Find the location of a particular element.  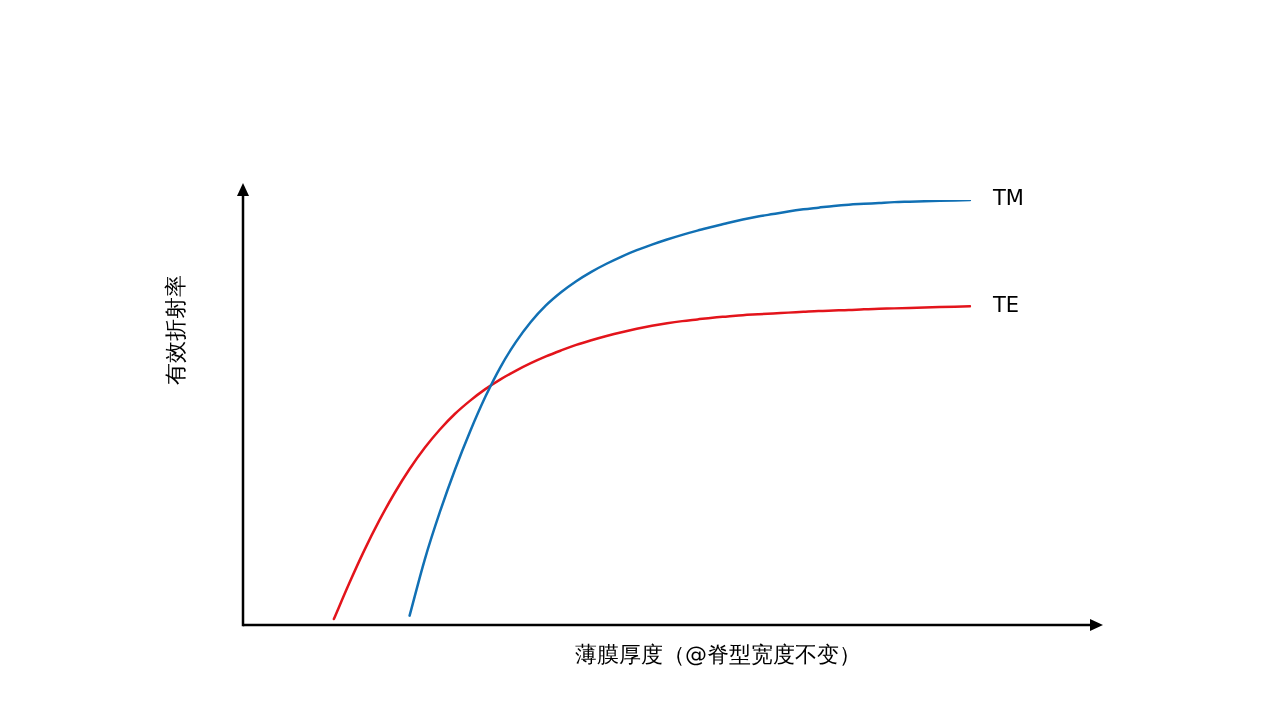

series-label: TM is located at coordinates (1008, 198).